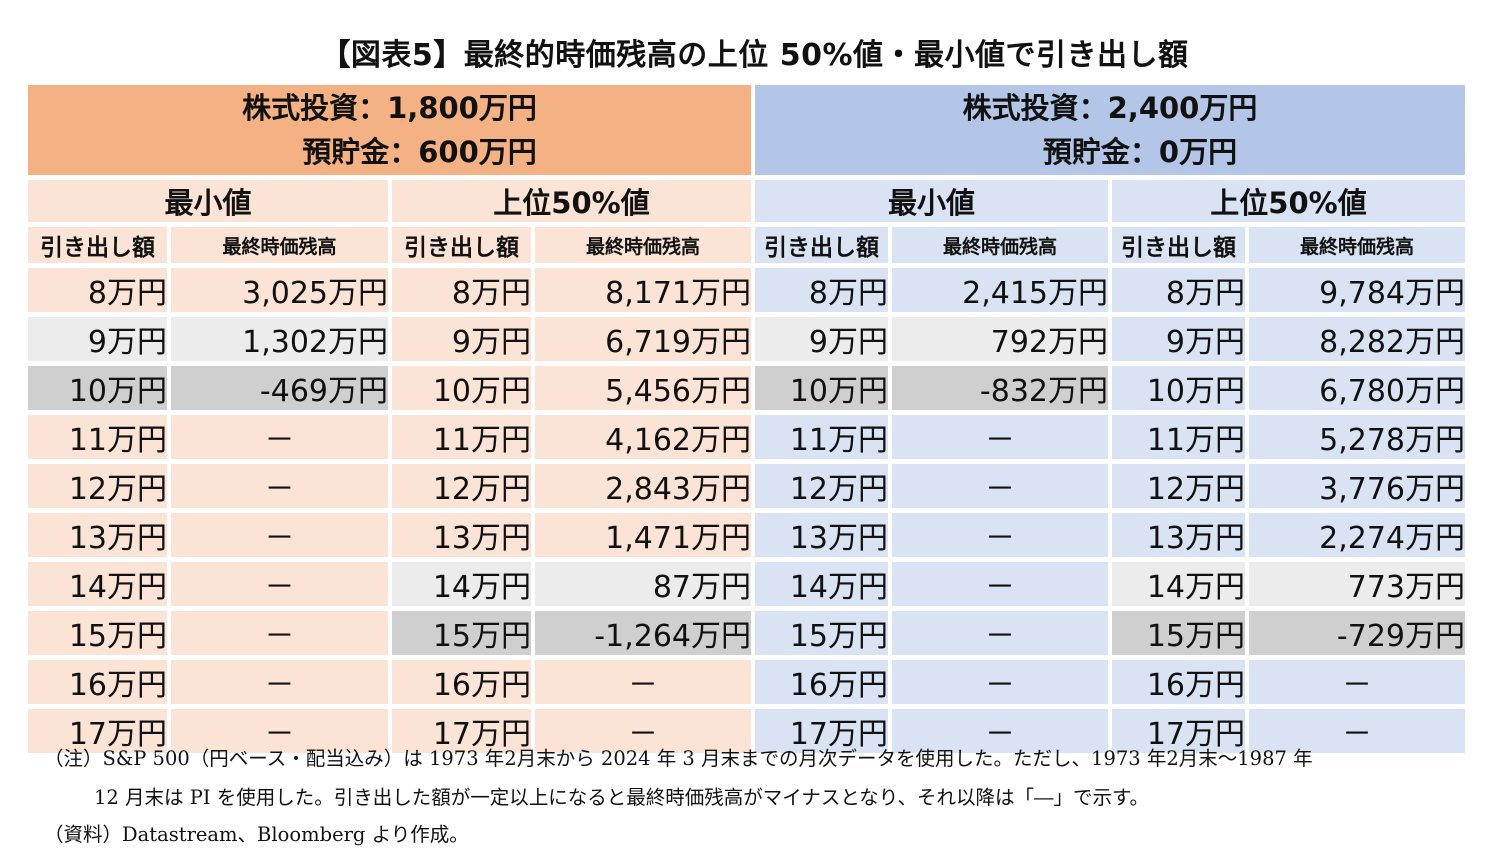 This screenshot has height=863, width=1509. I want to click on scenario-a-header: 株式投資：1,800万円 預貯金：600万円, so click(389, 130).